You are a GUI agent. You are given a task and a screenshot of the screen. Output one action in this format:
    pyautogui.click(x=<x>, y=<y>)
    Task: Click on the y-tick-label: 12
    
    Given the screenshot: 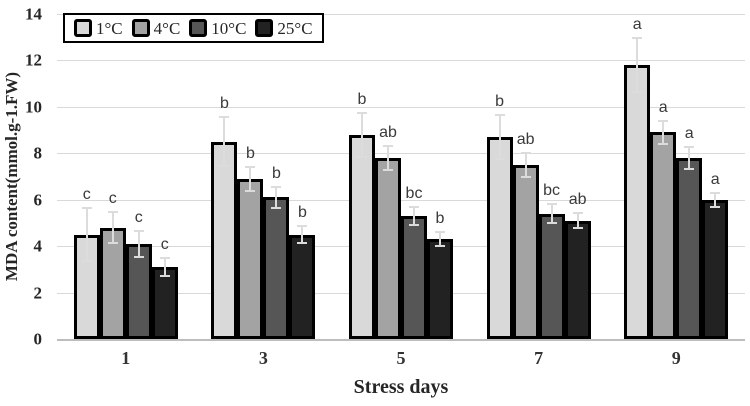 What is the action you would take?
    pyautogui.click(x=33, y=60)
    